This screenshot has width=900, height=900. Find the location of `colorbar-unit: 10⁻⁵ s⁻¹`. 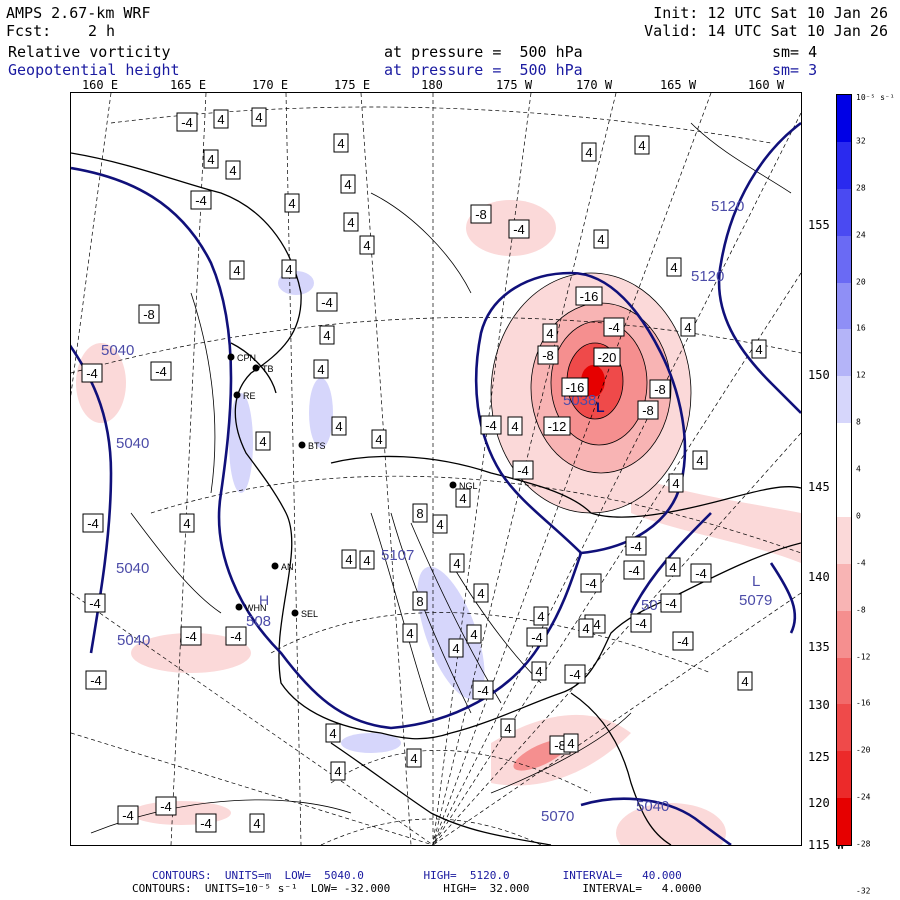

colorbar-unit: 10⁻⁵ s⁻¹ is located at coordinates (875, 97).